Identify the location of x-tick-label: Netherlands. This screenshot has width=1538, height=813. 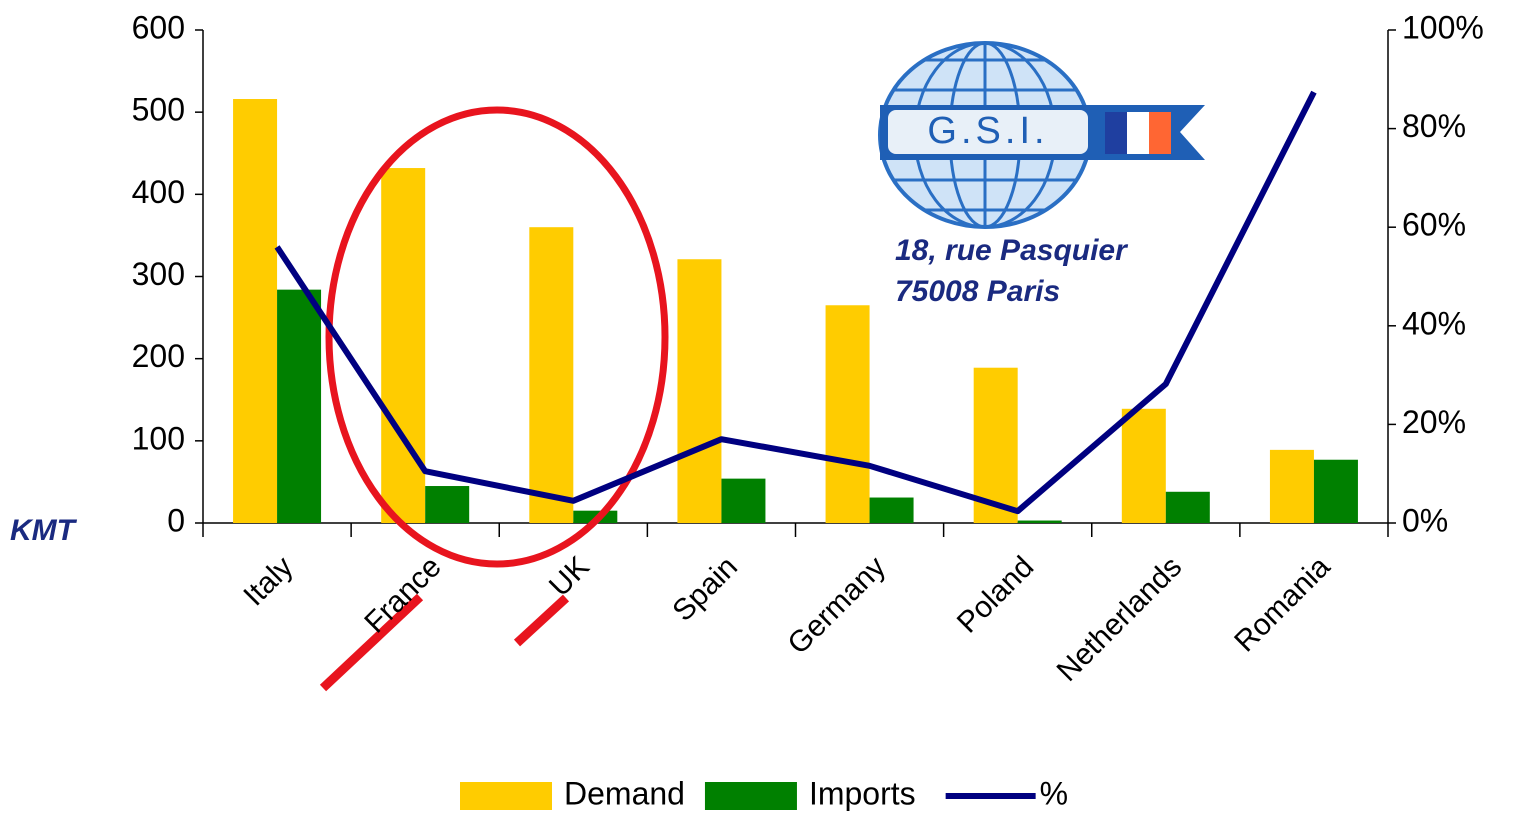
(1120, 619).